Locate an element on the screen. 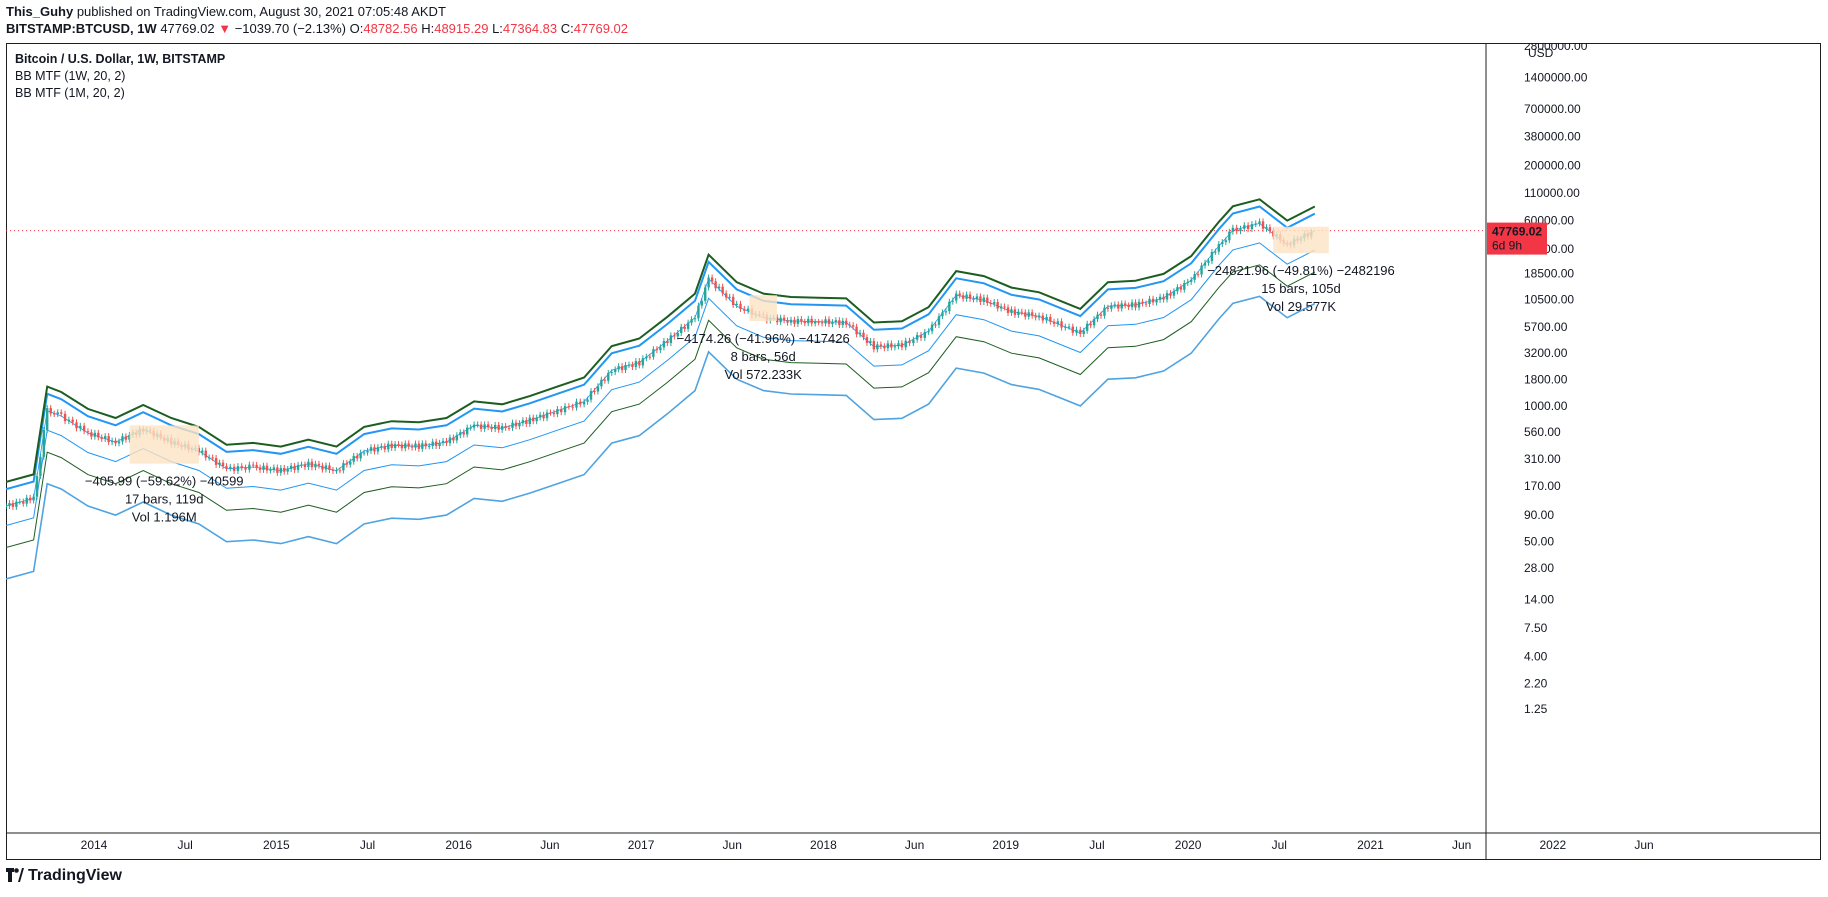 Image resolution: width=1828 pixels, height=897 pixels. price-badge-value: 47769.02 is located at coordinates (1517, 232).